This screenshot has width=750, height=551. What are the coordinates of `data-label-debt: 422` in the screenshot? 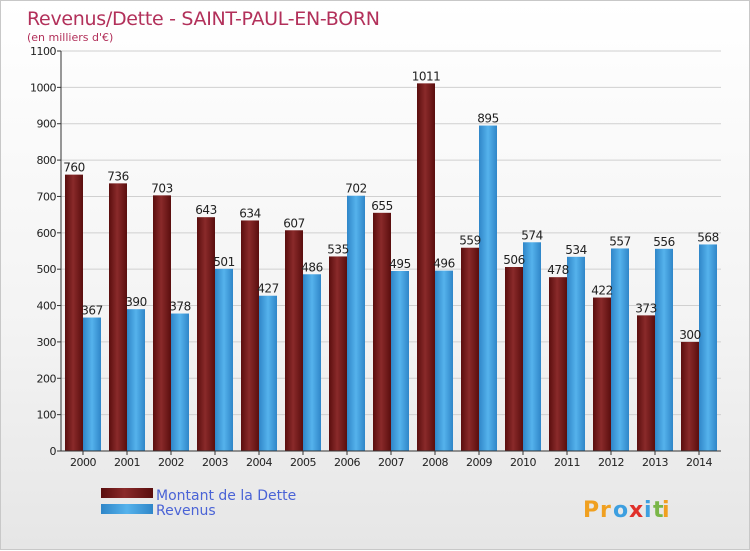 It's located at (601, 291).